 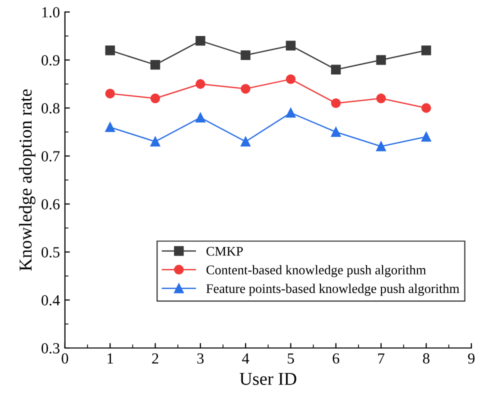 What do you see at coordinates (51, 348) in the screenshot?
I see `y-tick-label: 0.3` at bounding box center [51, 348].